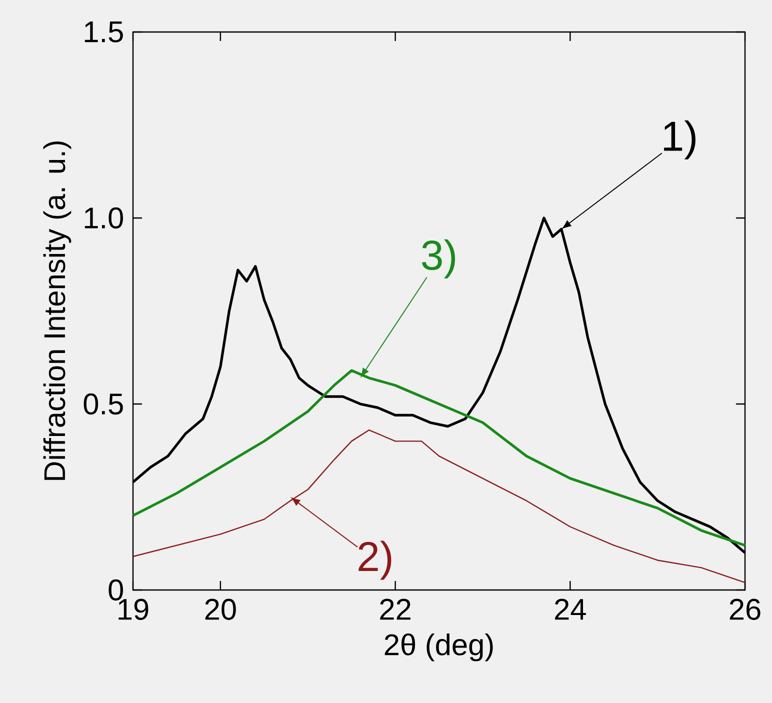 The width and height of the screenshot is (772, 703). I want to click on y-tick-label: 0, so click(116, 590).